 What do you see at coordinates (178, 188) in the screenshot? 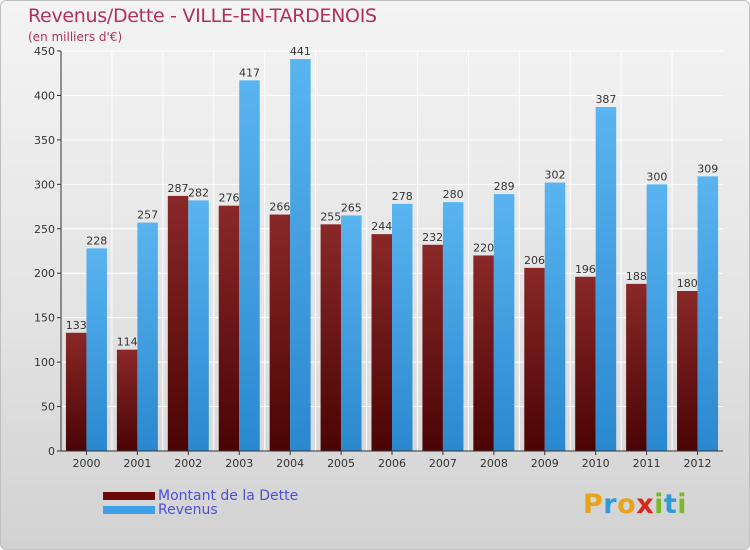
I see `data-label-dette: 287` at bounding box center [178, 188].